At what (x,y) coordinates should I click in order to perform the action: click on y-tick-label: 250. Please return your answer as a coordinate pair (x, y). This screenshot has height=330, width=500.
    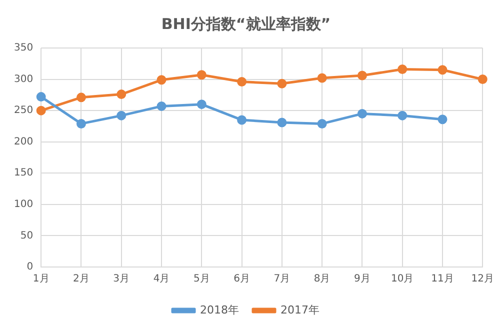
    Looking at the image, I should click on (24, 110).